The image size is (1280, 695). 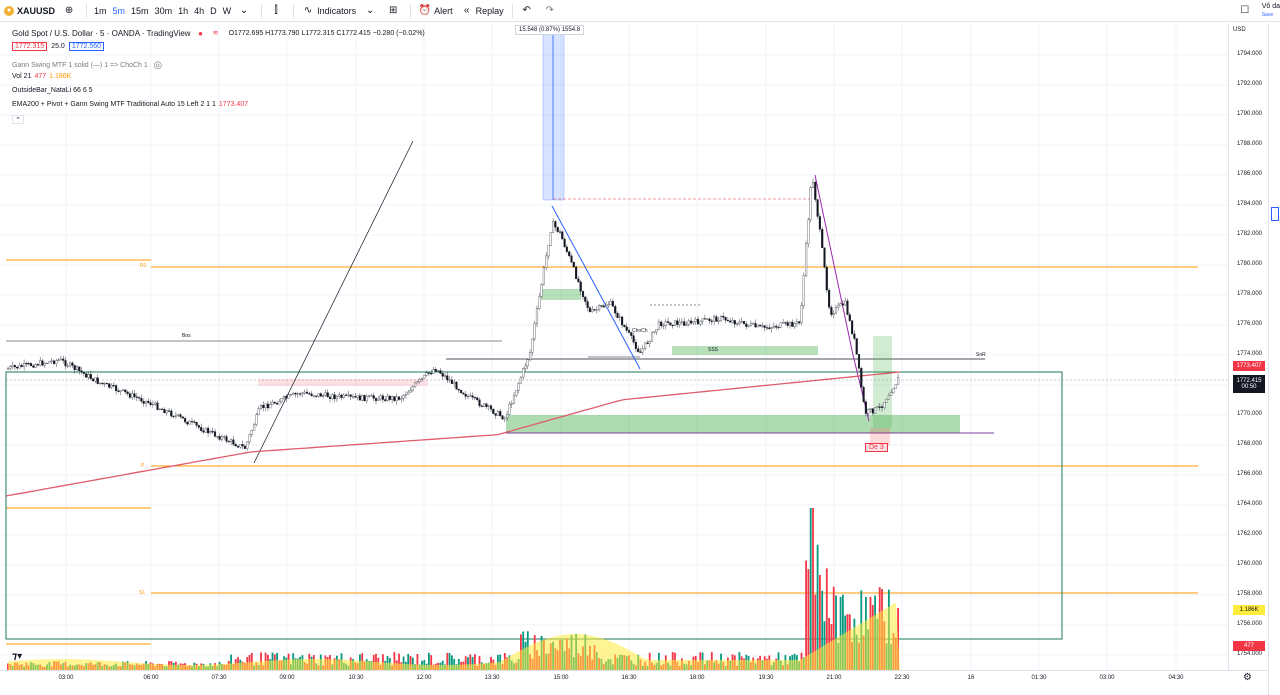 I want to click on time-tick: 03:00, so click(x=1107, y=678).